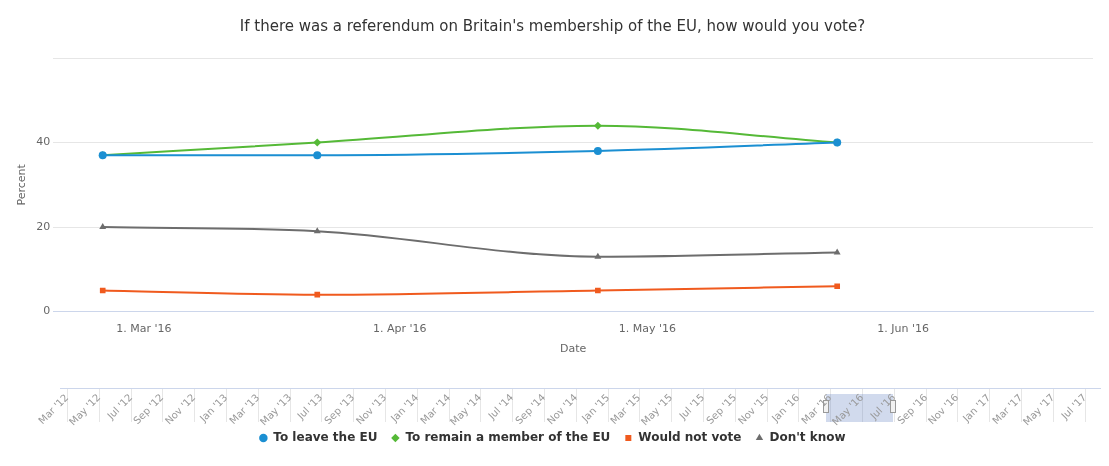 The image size is (1109, 466). What do you see at coordinates (657, 410) in the screenshot?
I see `text: May '15` at bounding box center [657, 410].